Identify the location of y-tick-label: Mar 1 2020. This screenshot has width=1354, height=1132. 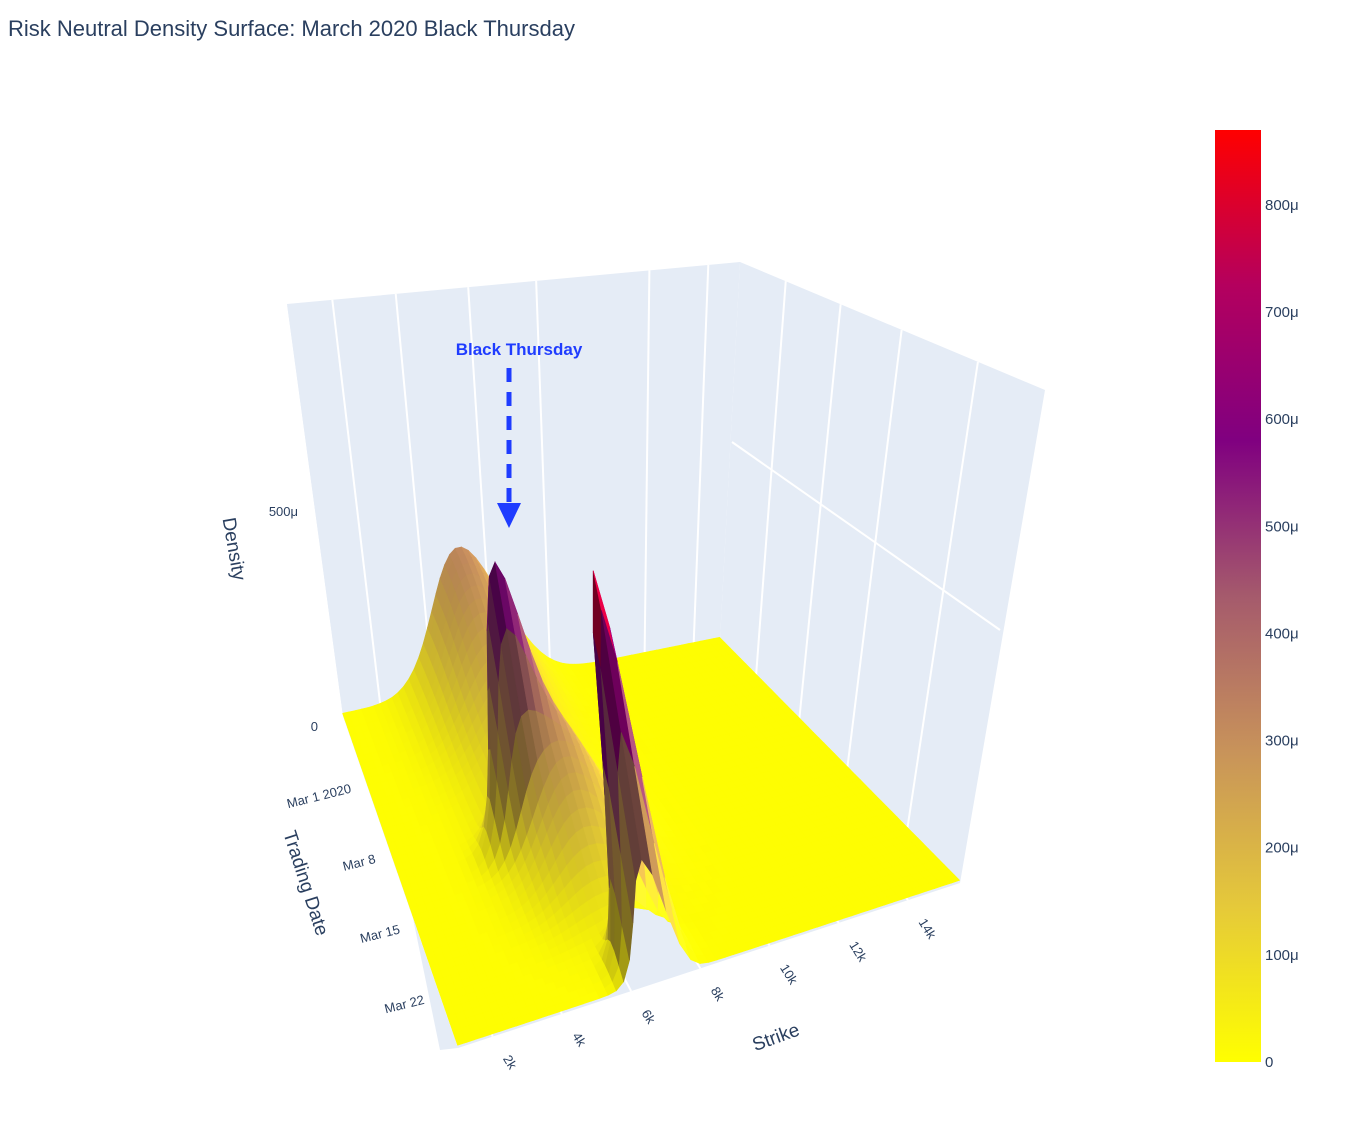
(318, 796).